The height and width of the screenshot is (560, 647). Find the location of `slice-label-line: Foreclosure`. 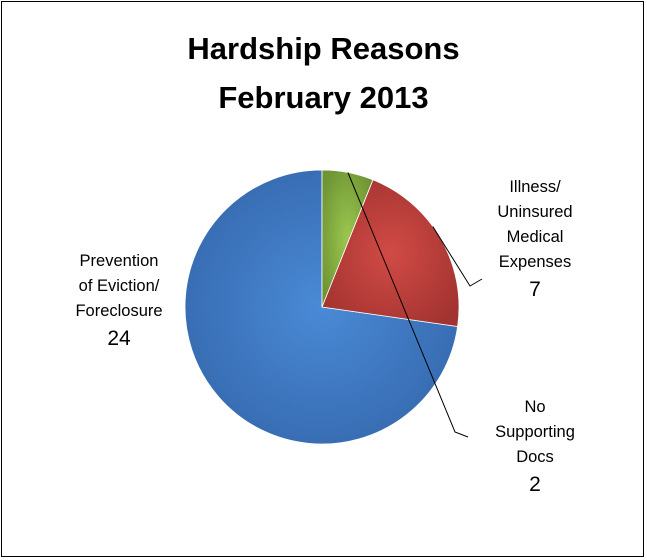

slice-label-line: Foreclosure is located at coordinates (119, 311).